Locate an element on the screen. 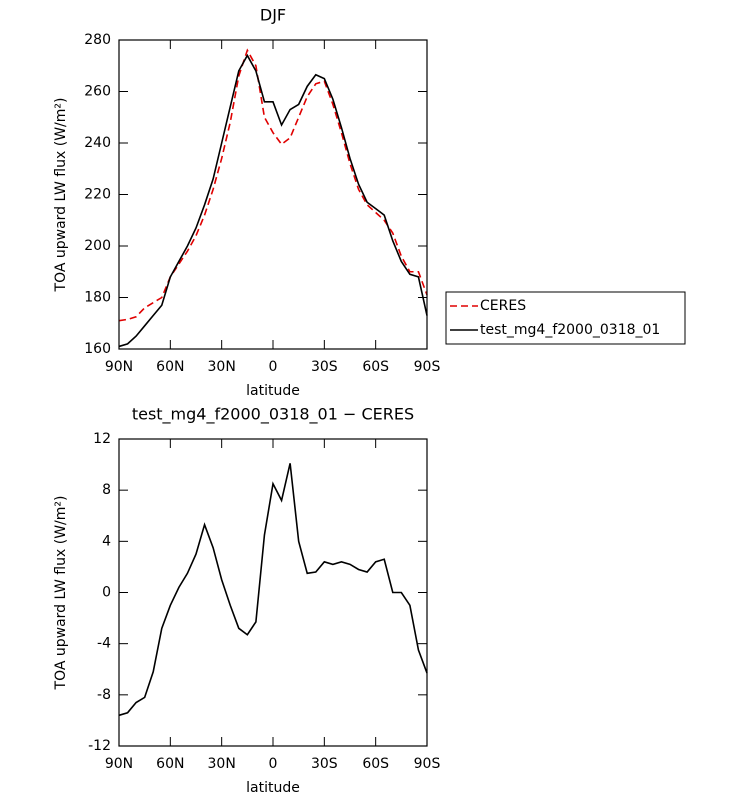 The image size is (732, 801). chart-title: DJF is located at coordinates (273, 15).